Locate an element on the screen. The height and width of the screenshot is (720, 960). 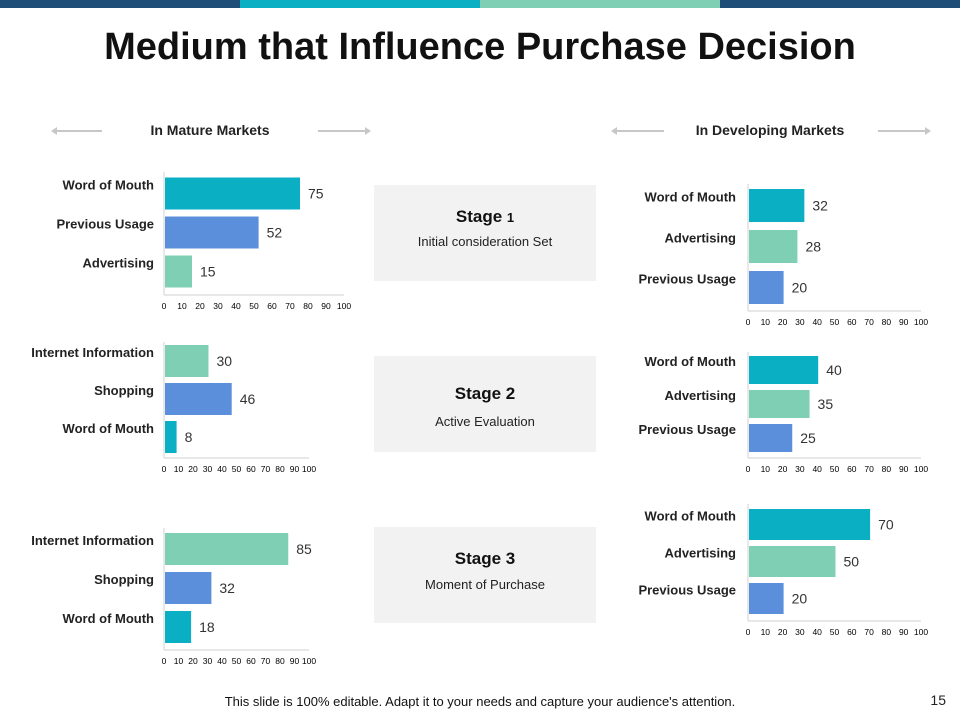
stage-3-number: 3 is located at coordinates (510, 558).